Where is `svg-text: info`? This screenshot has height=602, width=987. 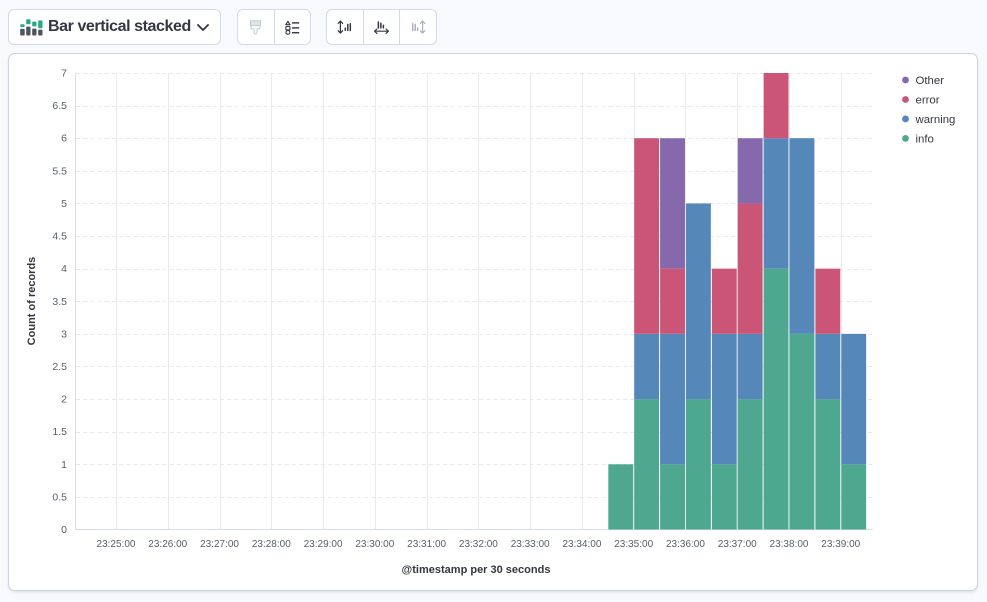
svg-text: info is located at coordinates (925, 140).